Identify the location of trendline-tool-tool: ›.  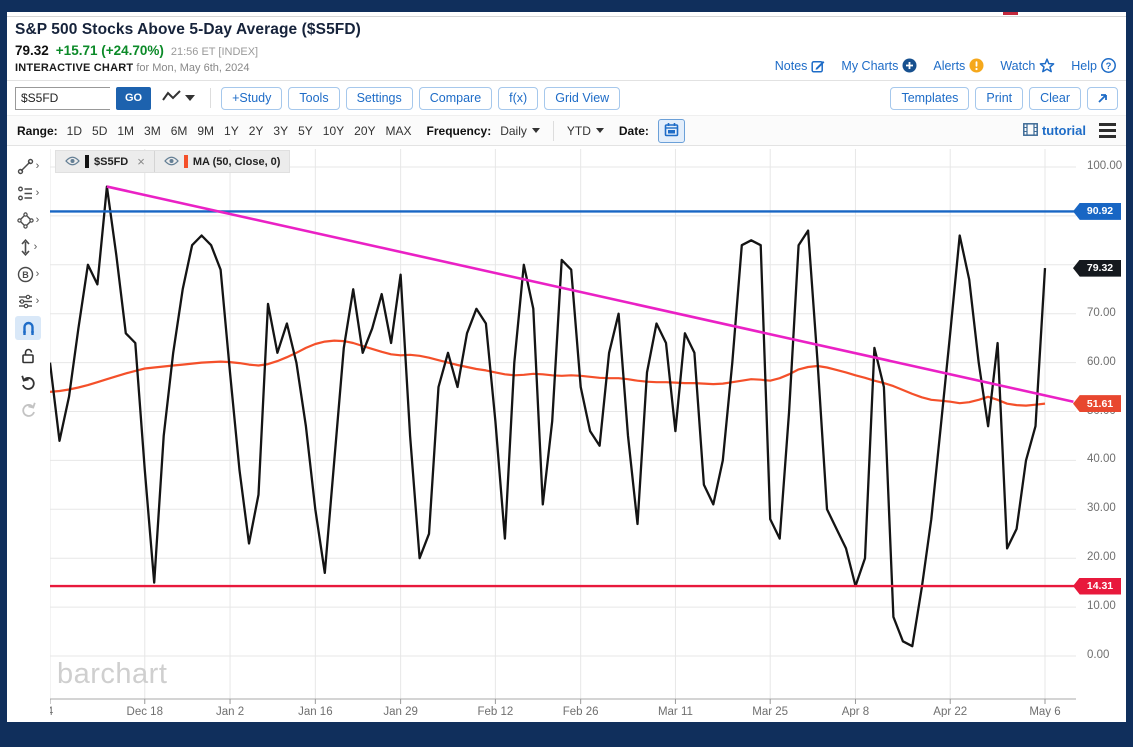
(28, 166).